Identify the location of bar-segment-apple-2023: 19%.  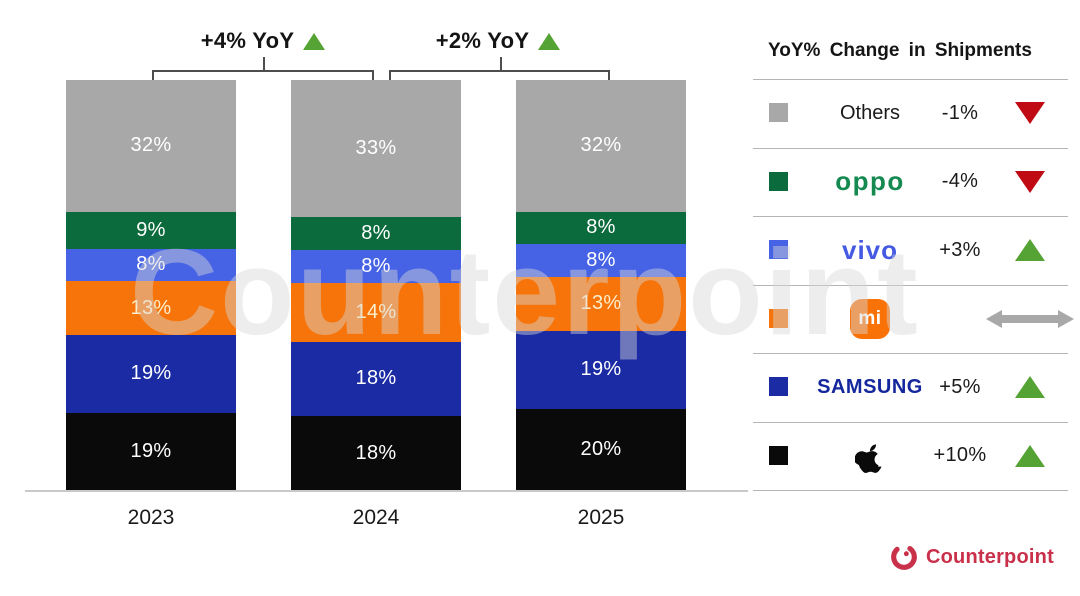
(151, 451).